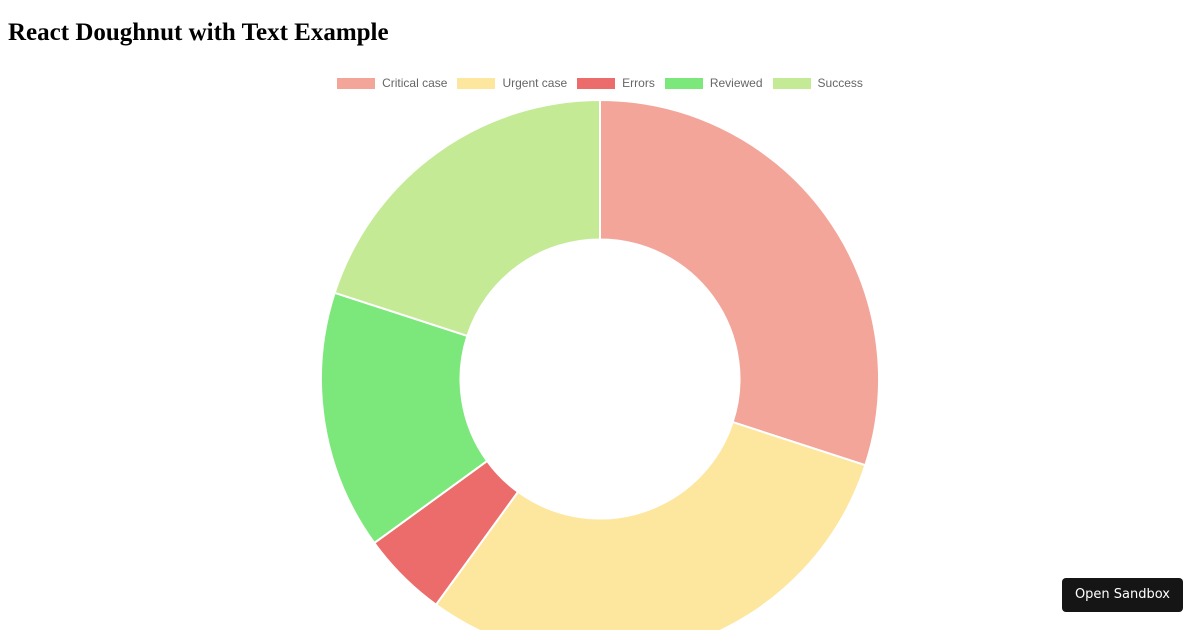 The height and width of the screenshot is (630, 1200). What do you see at coordinates (650, 525) in the screenshot?
I see `doughnut-slice-urgent-case` at bounding box center [650, 525].